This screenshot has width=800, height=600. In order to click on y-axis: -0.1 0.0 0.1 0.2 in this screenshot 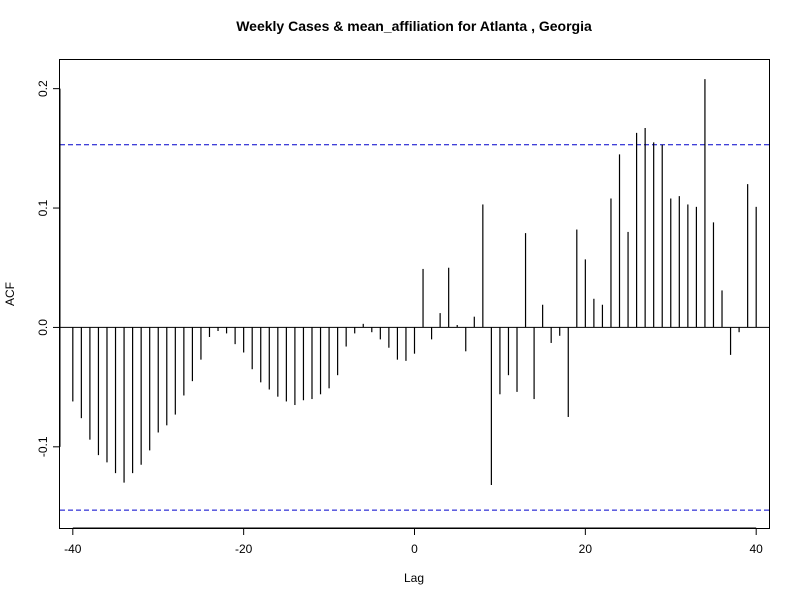, I will do `click(48, 268)`.